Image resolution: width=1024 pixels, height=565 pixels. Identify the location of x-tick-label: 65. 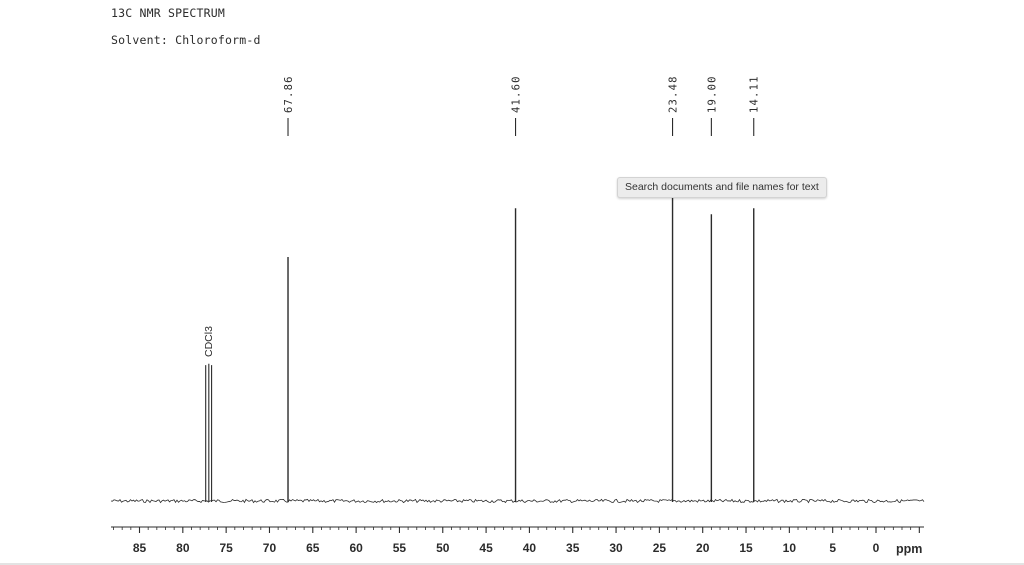
(313, 548).